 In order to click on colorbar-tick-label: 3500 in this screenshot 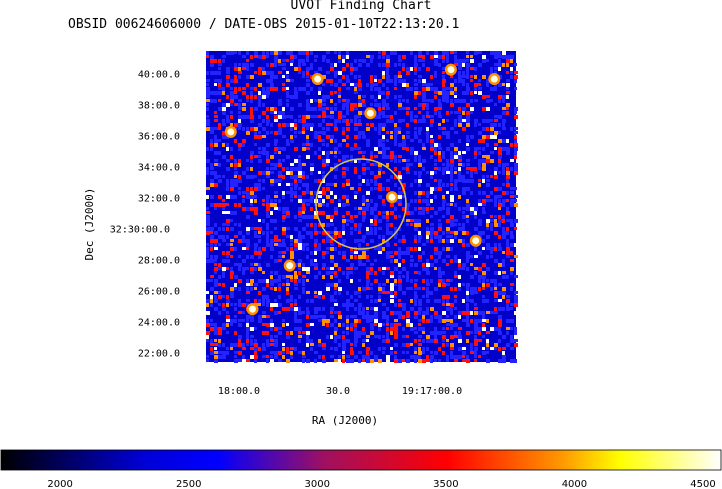, I will do `click(445, 484)`.